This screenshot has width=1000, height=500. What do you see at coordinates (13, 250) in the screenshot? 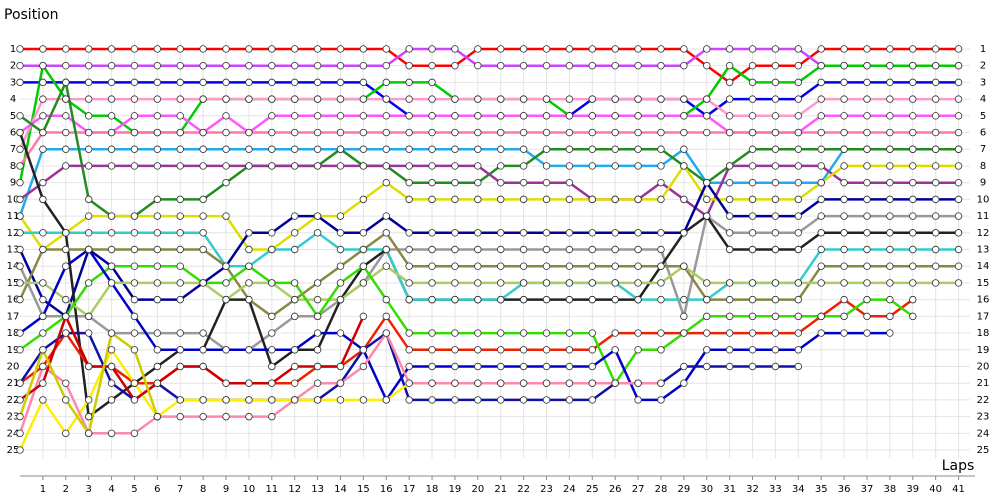
I see `y-tick-label: 13` at bounding box center [13, 250].